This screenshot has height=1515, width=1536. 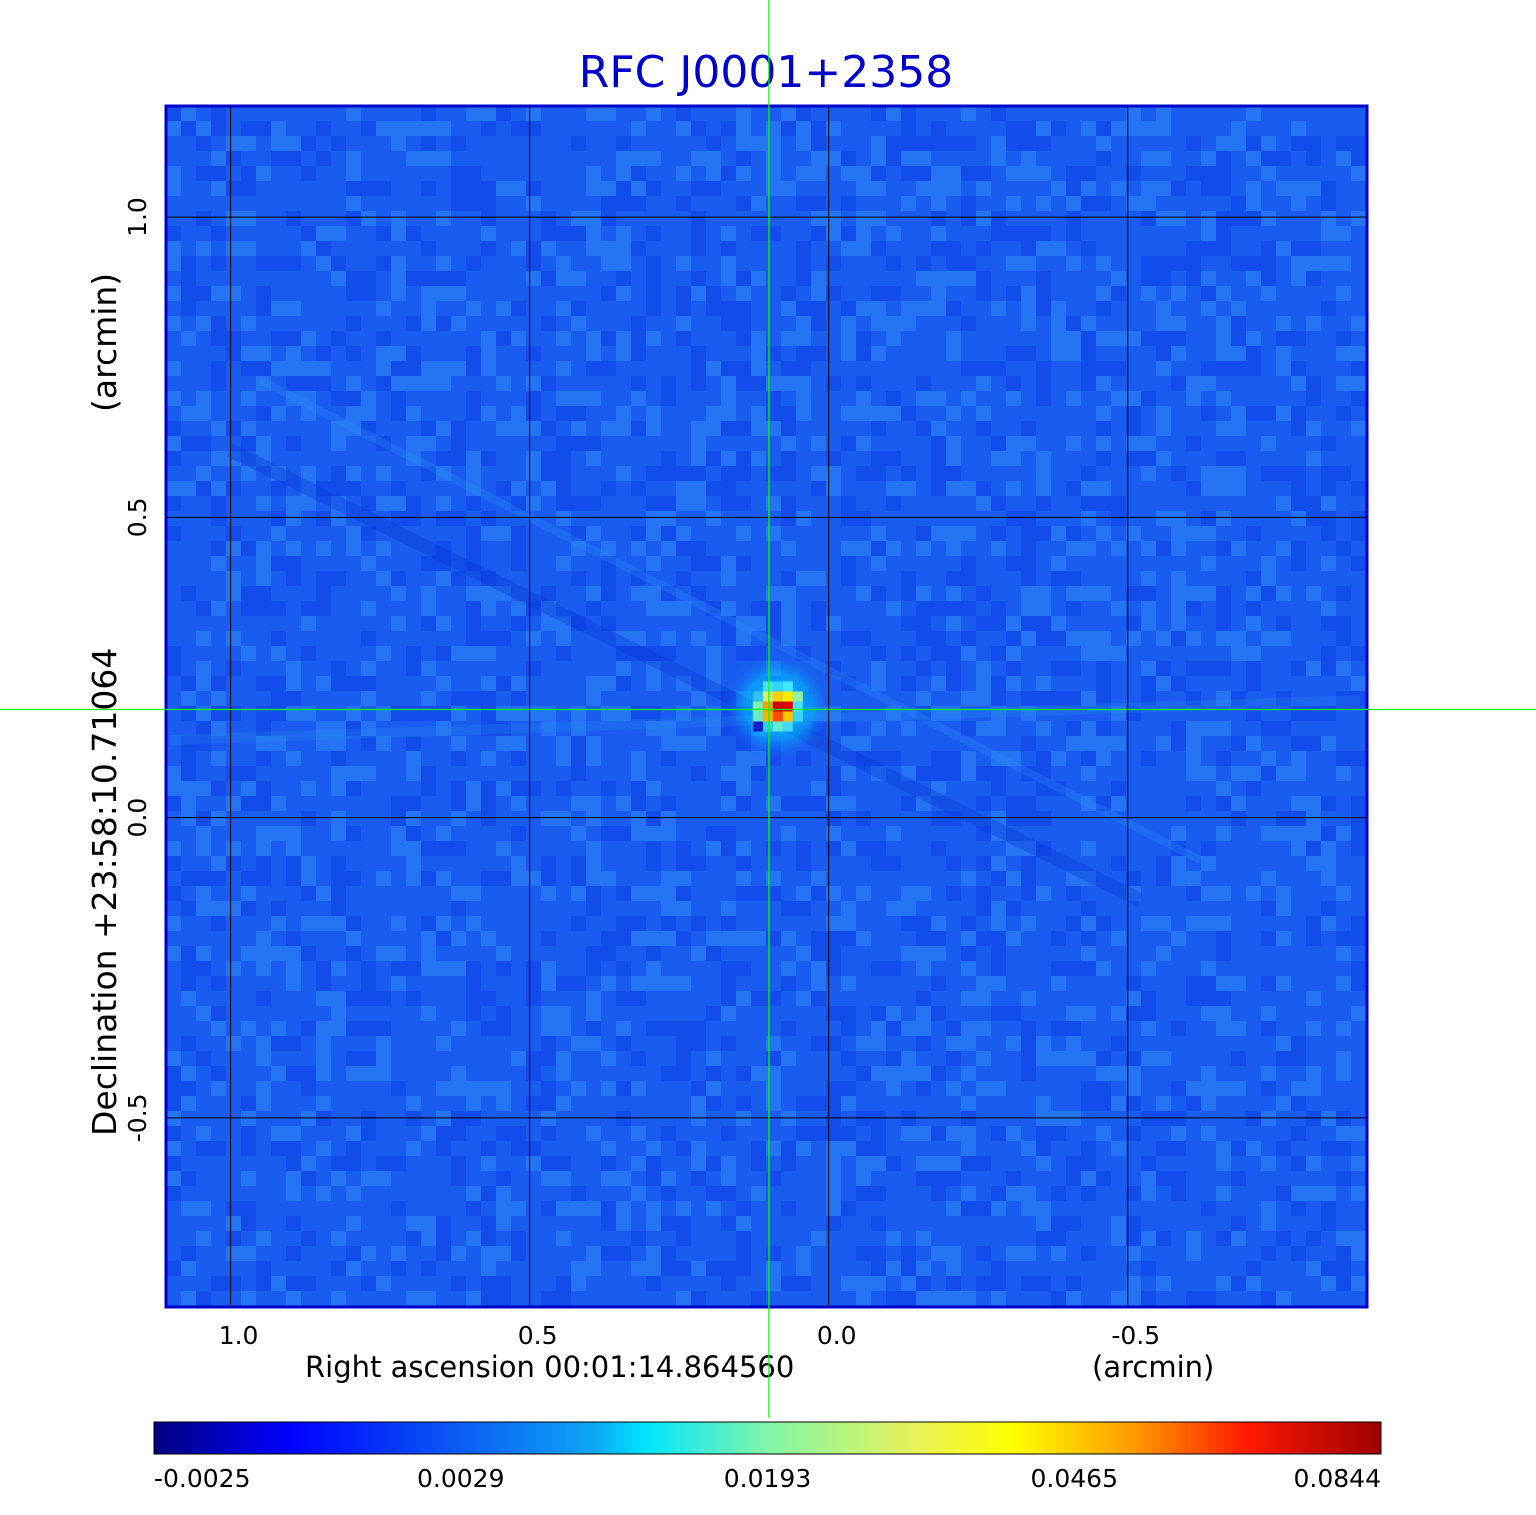 What do you see at coordinates (549, 1367) in the screenshot?
I see `x-axis-label: Right ascension 00:01:14.864560` at bounding box center [549, 1367].